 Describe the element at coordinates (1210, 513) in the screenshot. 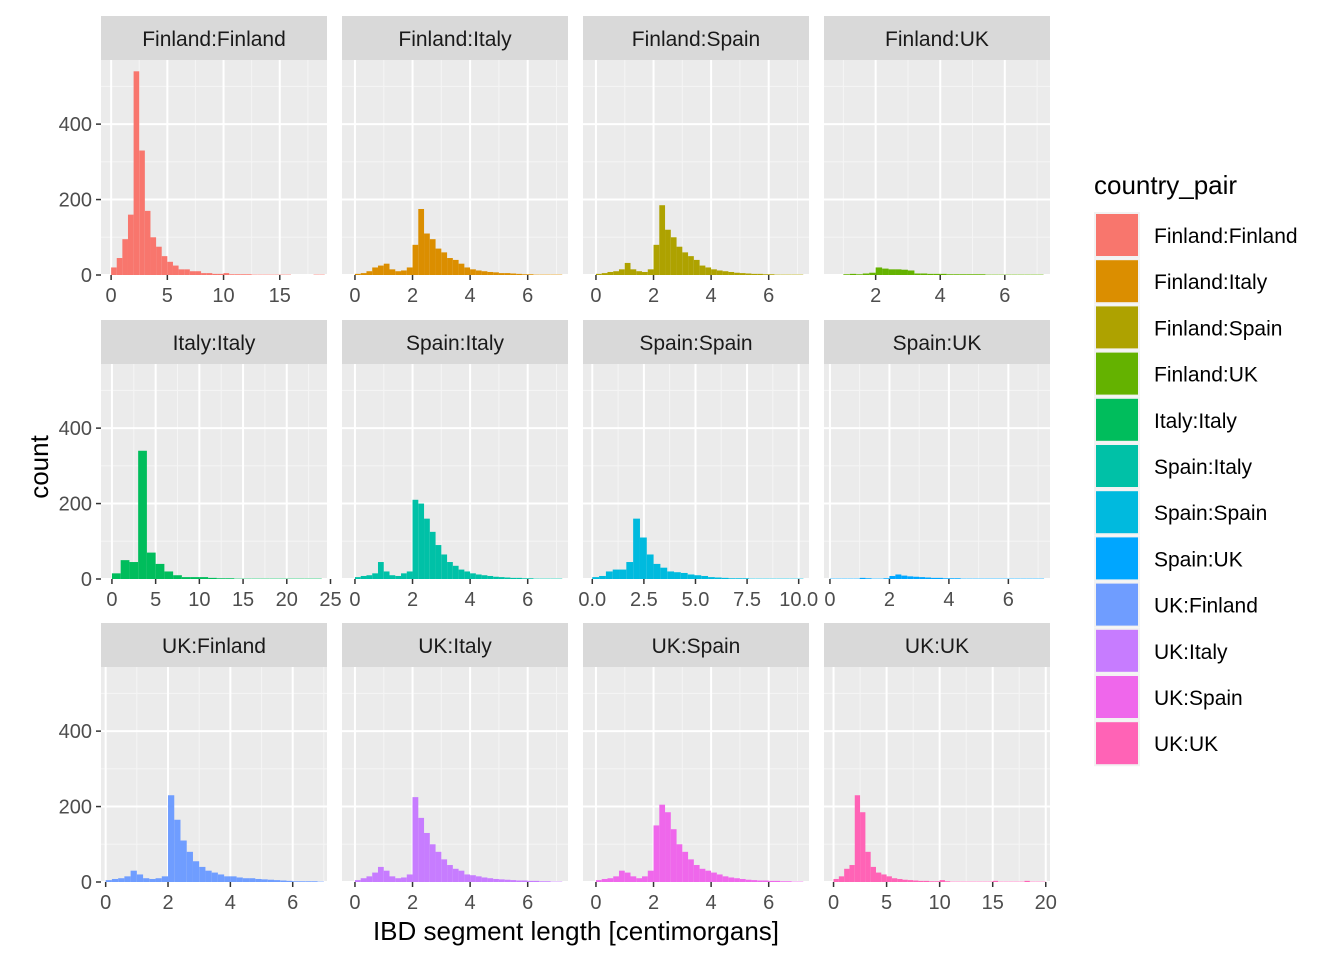

I see `legend-label: Spain:Spain` at that location.